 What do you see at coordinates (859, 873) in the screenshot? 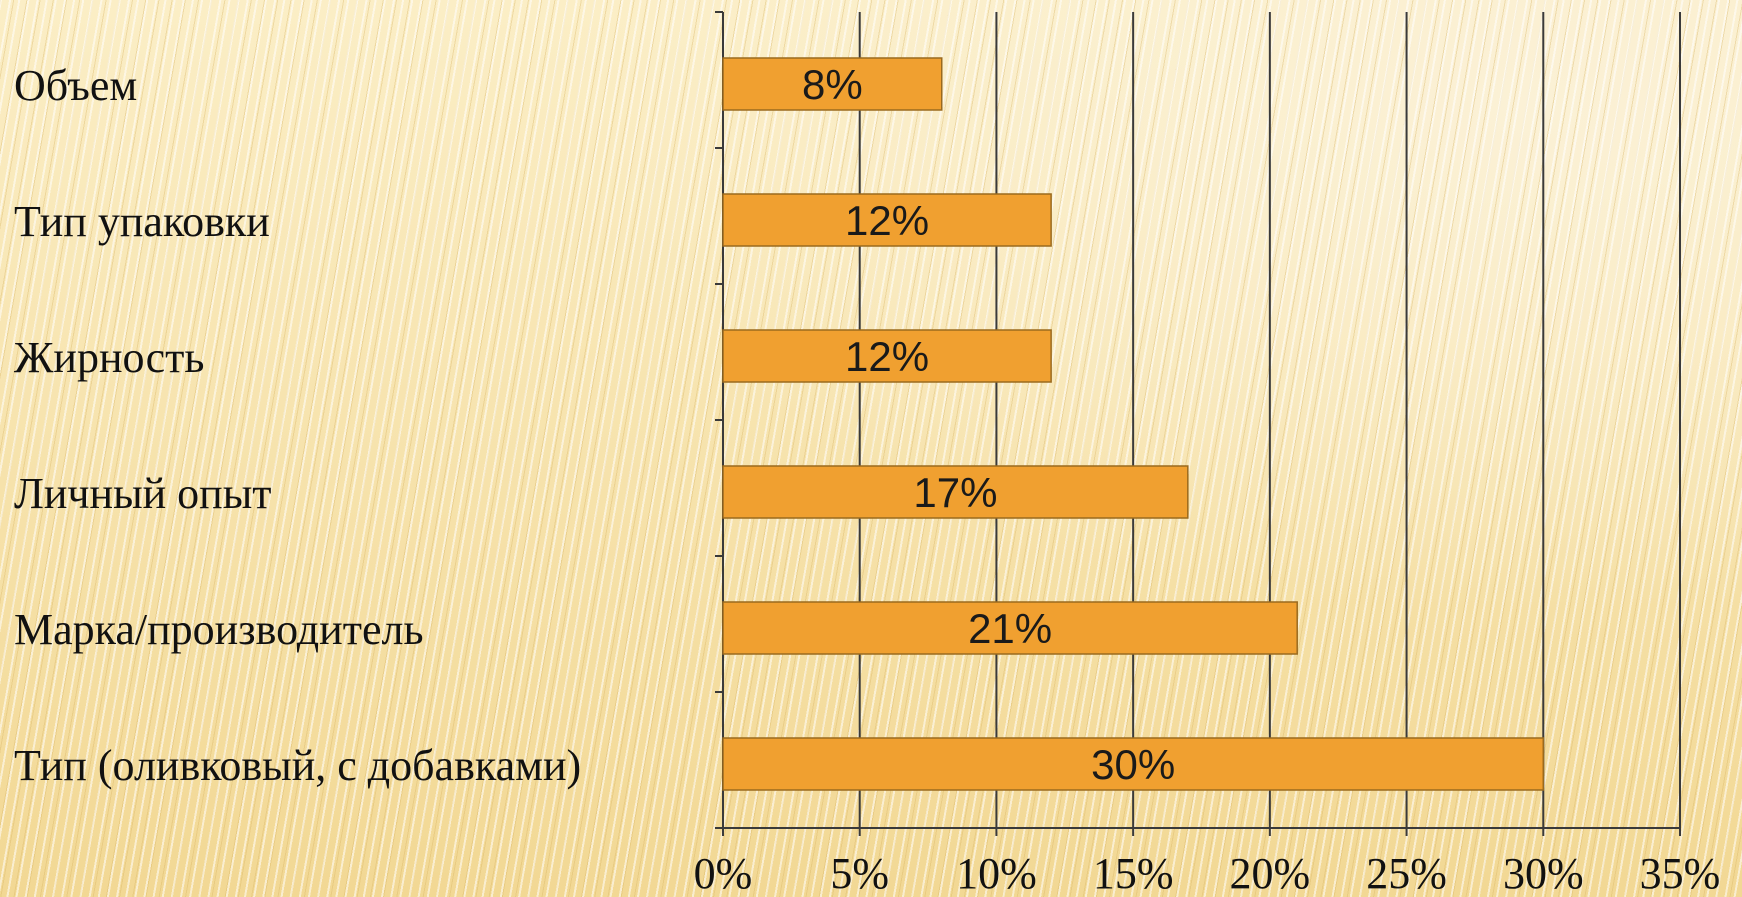
I see `x-tick-label: 5%` at bounding box center [859, 873].